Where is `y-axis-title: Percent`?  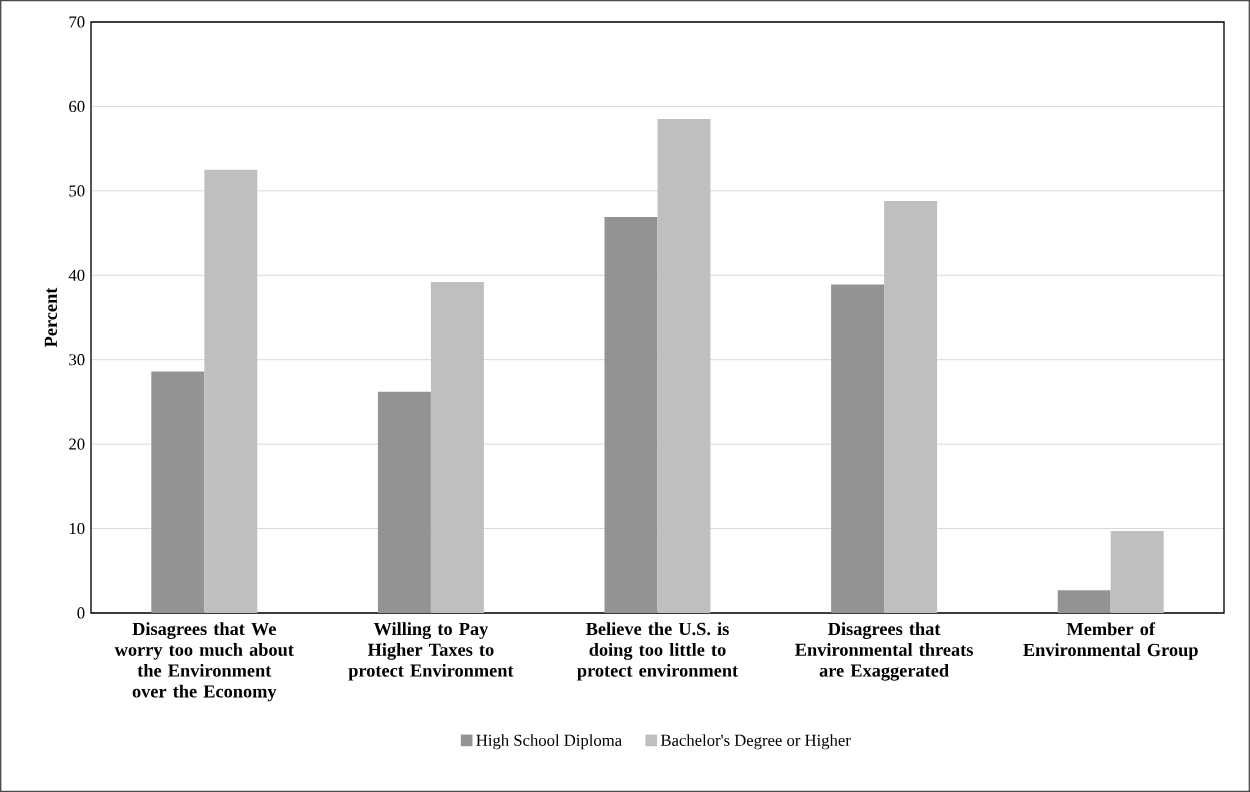 y-axis-title: Percent is located at coordinates (51, 317).